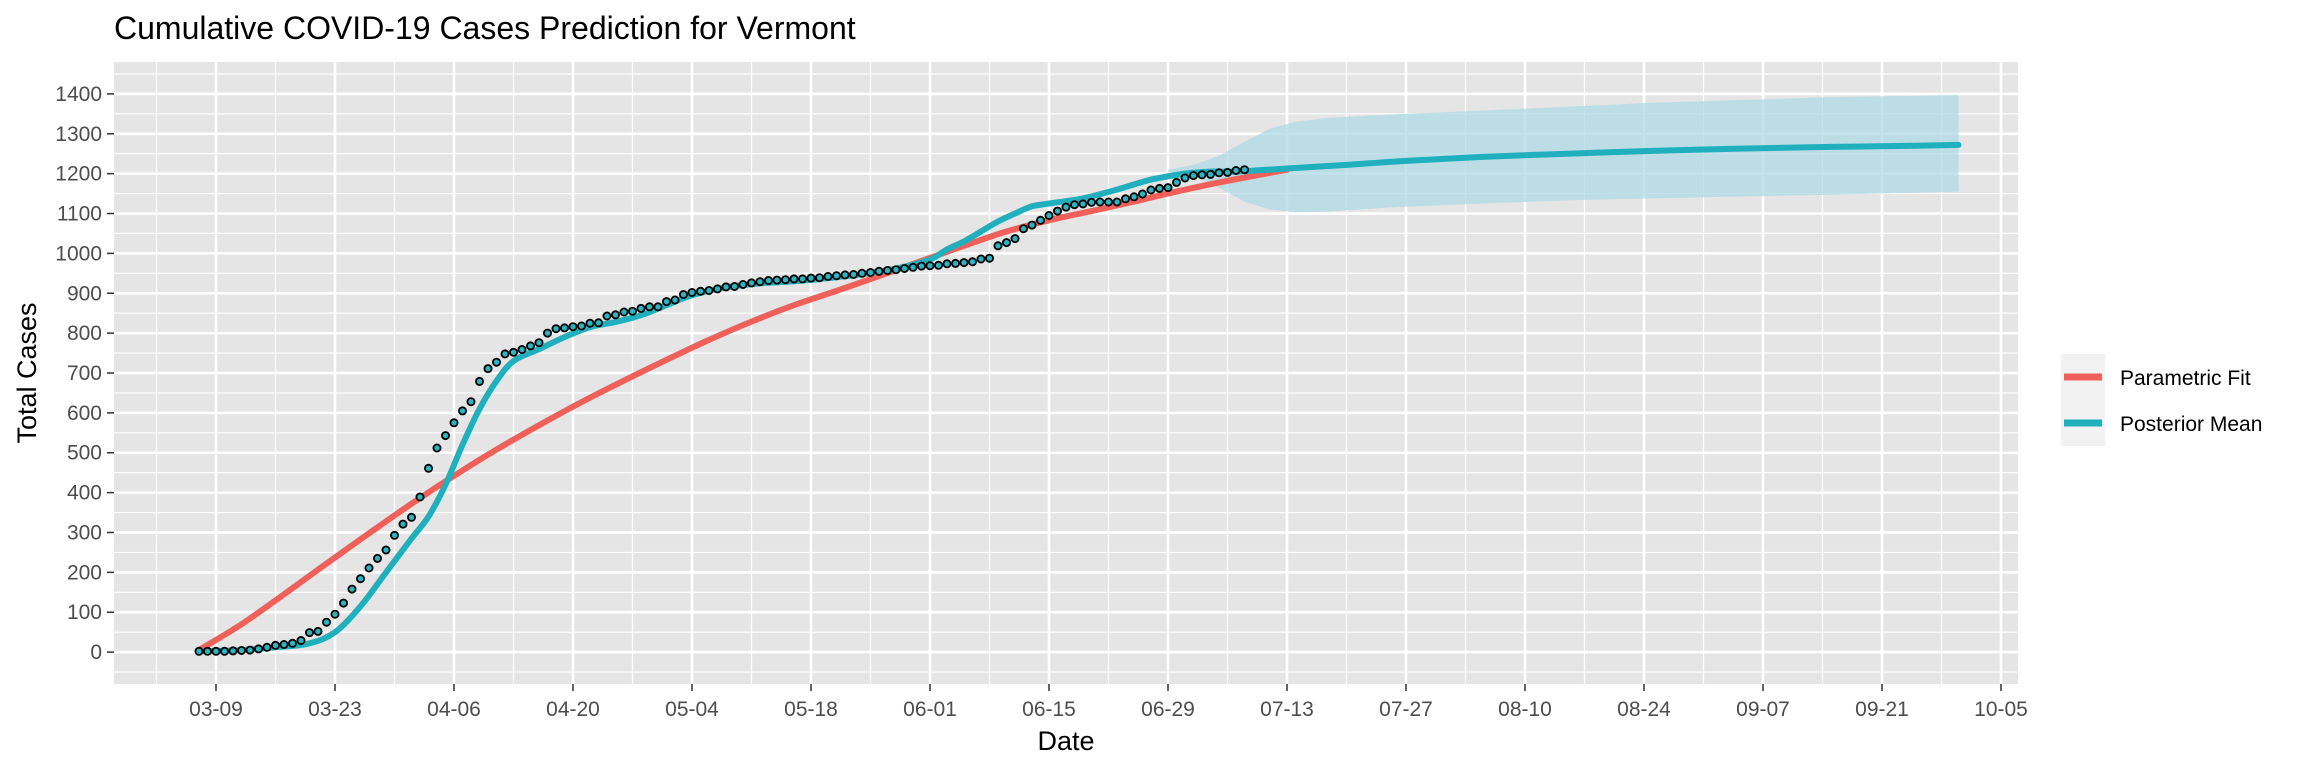 The width and height of the screenshot is (2304, 768). I want to click on y-tick-label: 900, so click(84, 293).